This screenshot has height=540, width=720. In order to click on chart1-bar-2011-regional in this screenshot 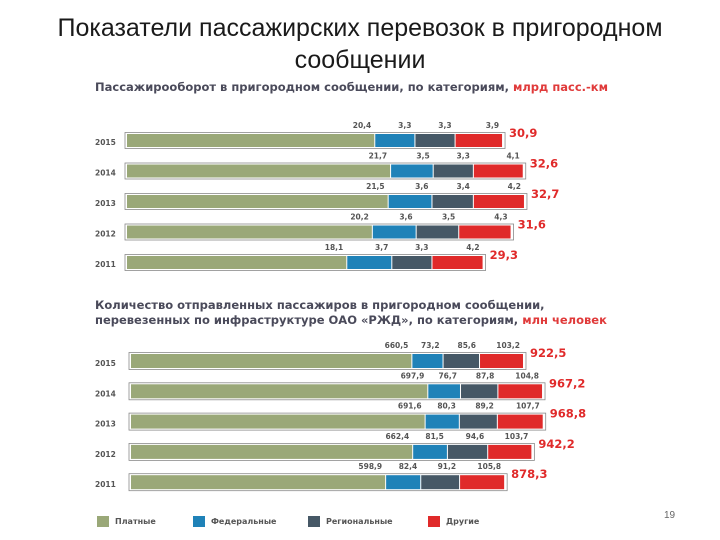, I will do `click(412, 262)`.